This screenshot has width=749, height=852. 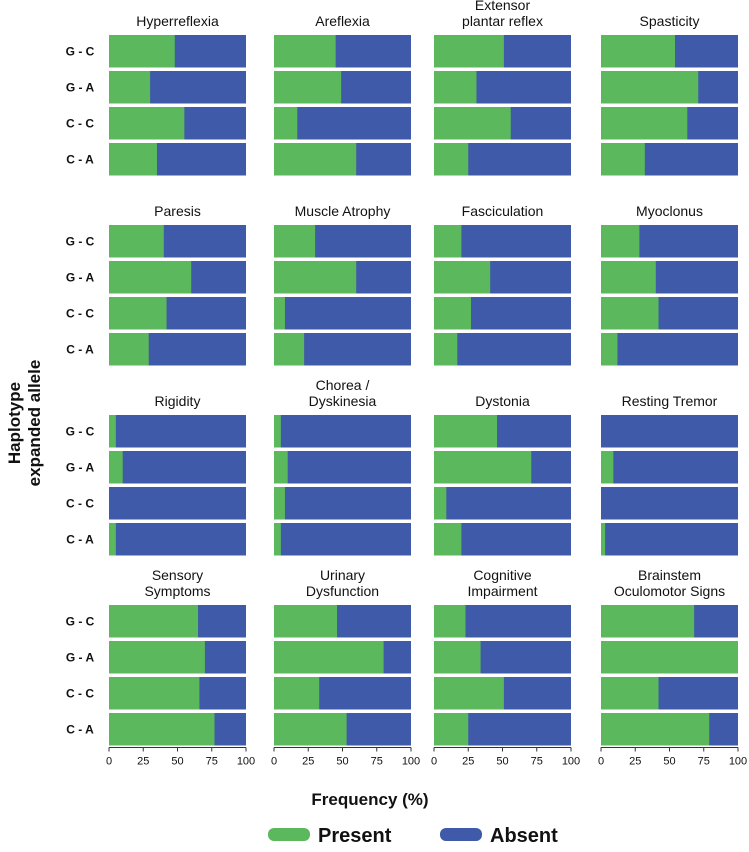 I want to click on panel-title-line: Brainstem, so click(x=669, y=575).